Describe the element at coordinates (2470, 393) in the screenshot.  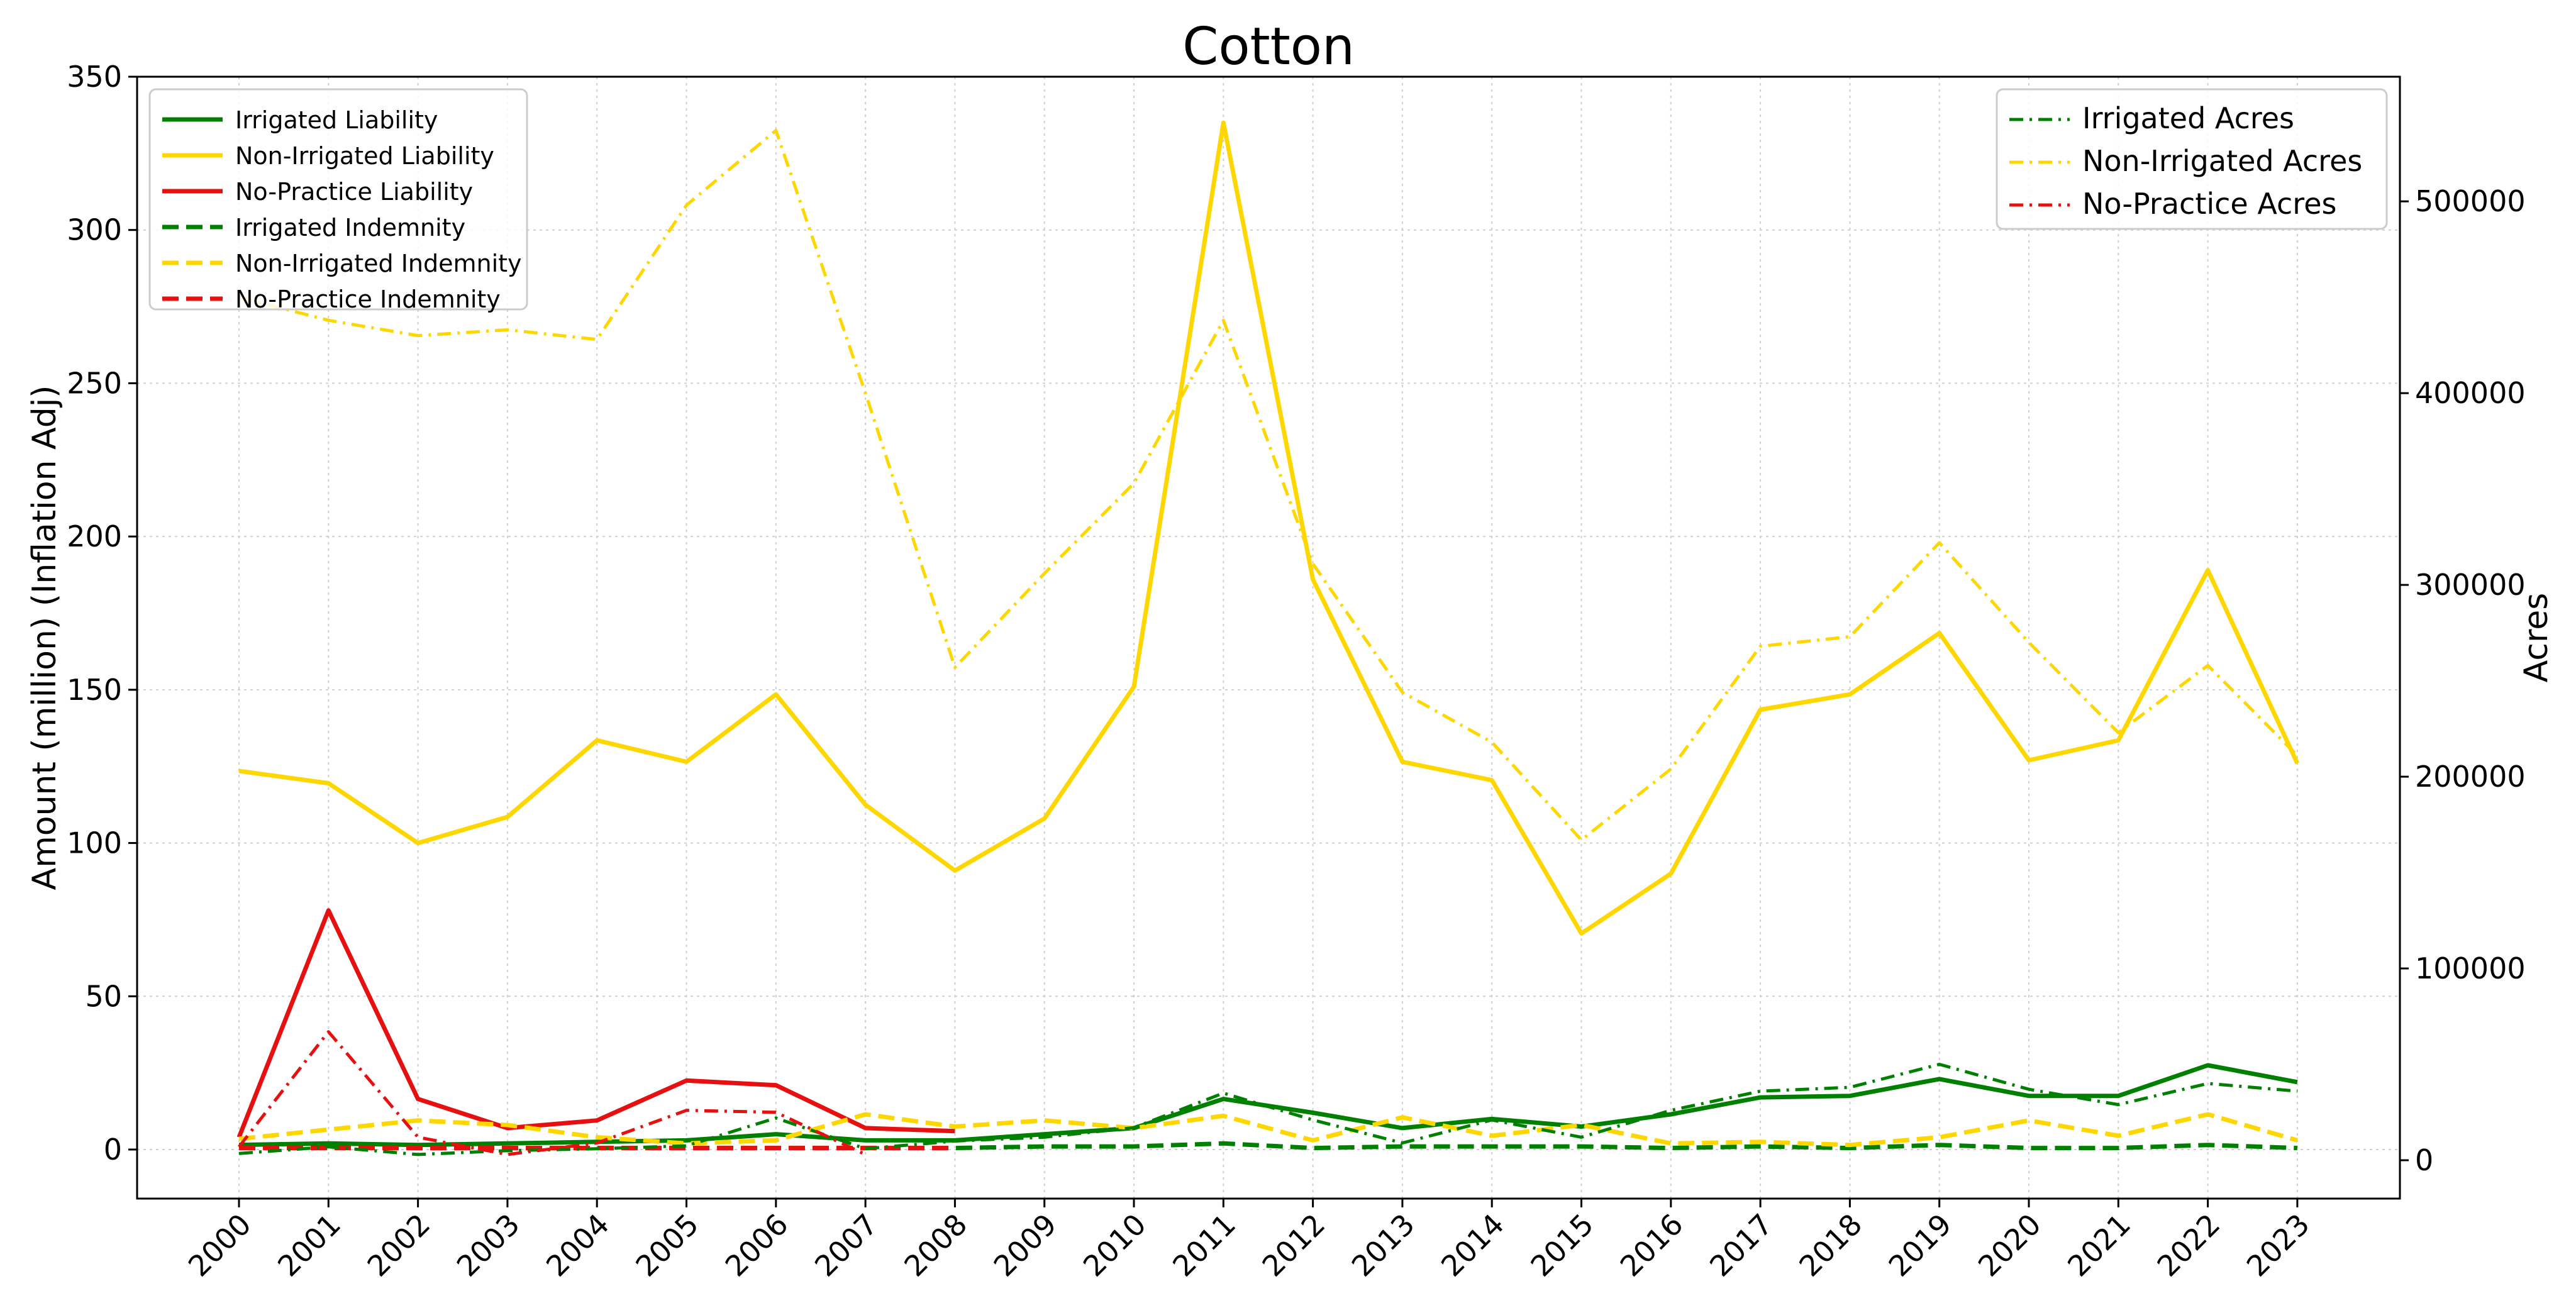
I see `y2-tick-label: 400000` at that location.